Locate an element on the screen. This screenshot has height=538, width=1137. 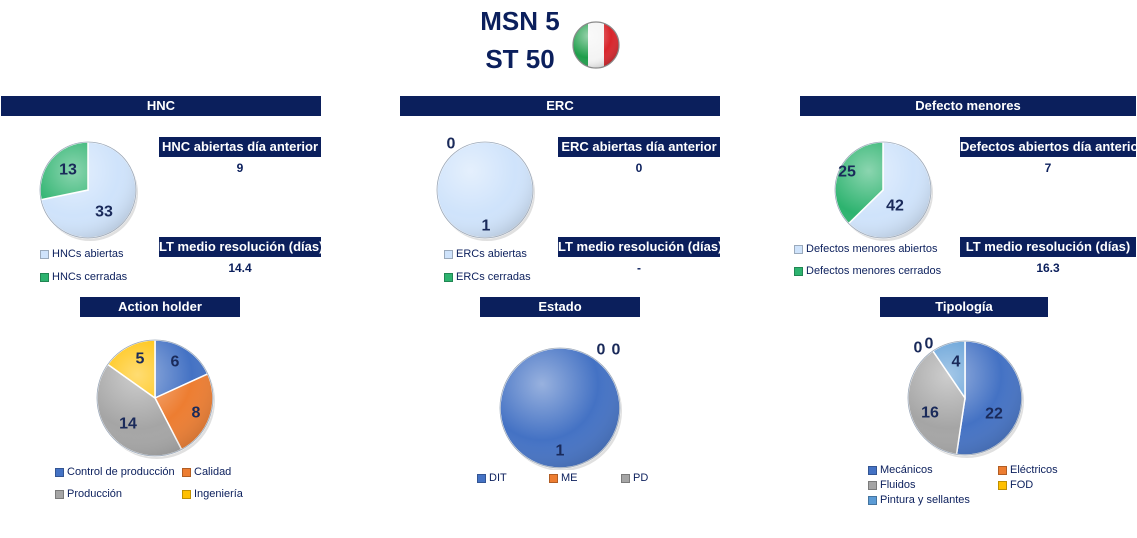
hnc-header: HNC is located at coordinates (161, 106).